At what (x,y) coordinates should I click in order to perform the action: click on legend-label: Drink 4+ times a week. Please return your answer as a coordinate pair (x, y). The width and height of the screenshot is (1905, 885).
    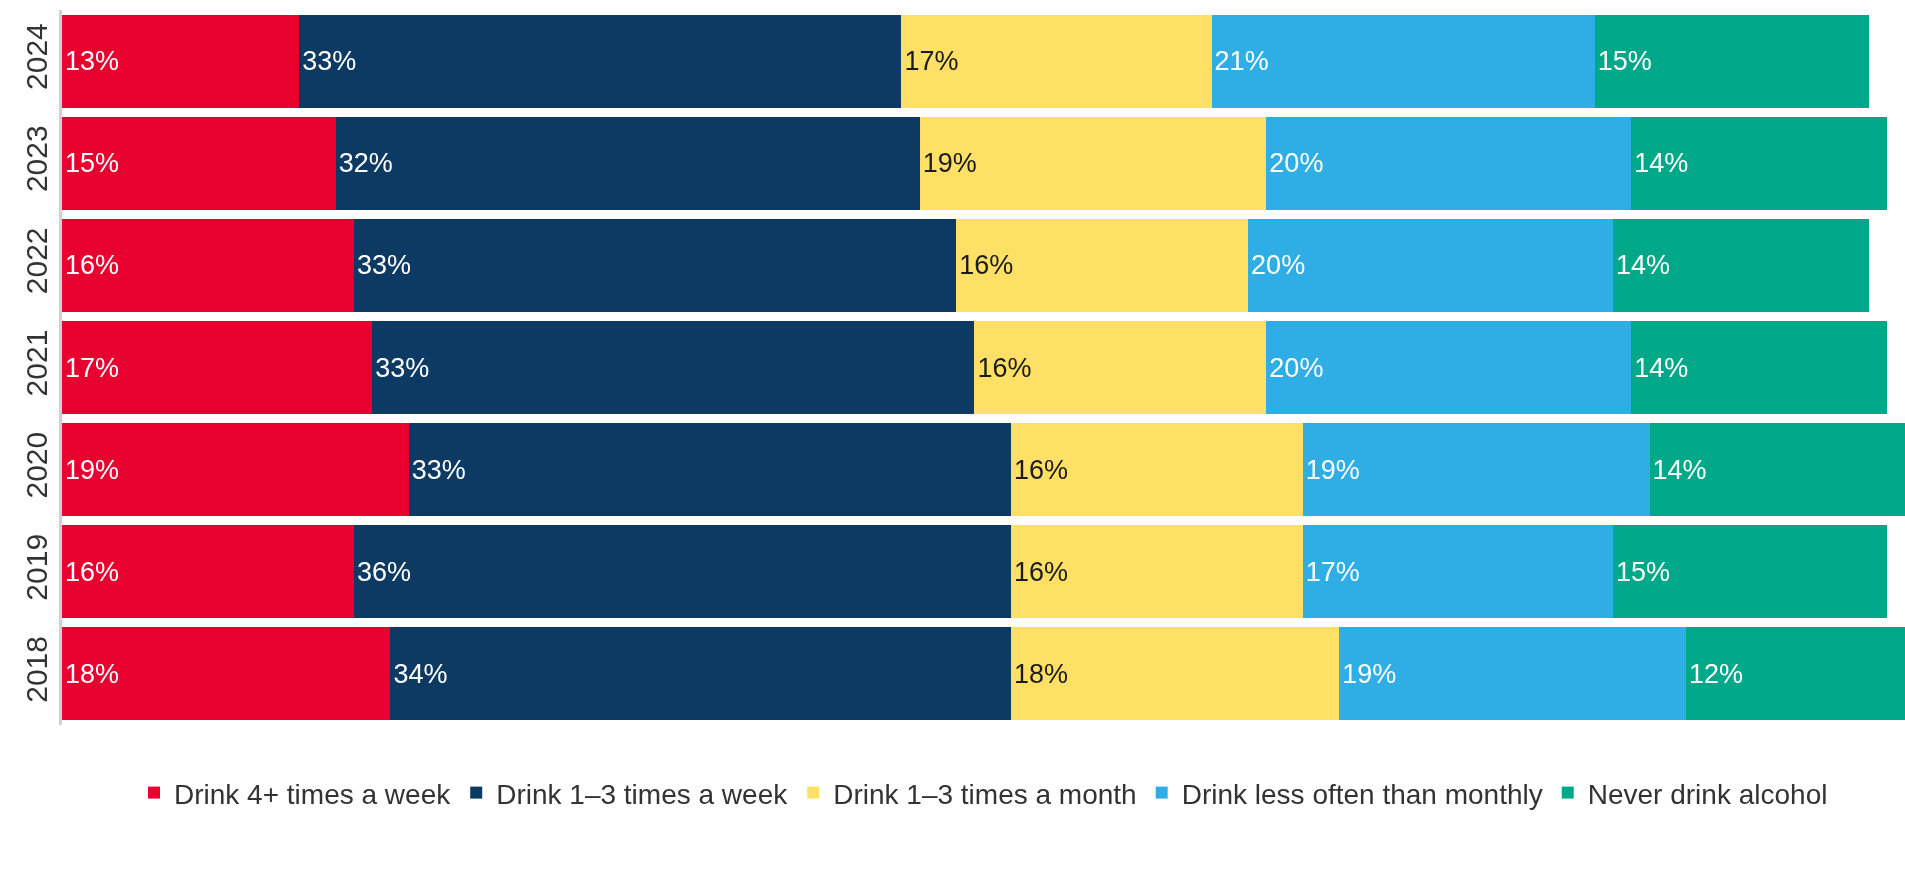
    Looking at the image, I should click on (313, 794).